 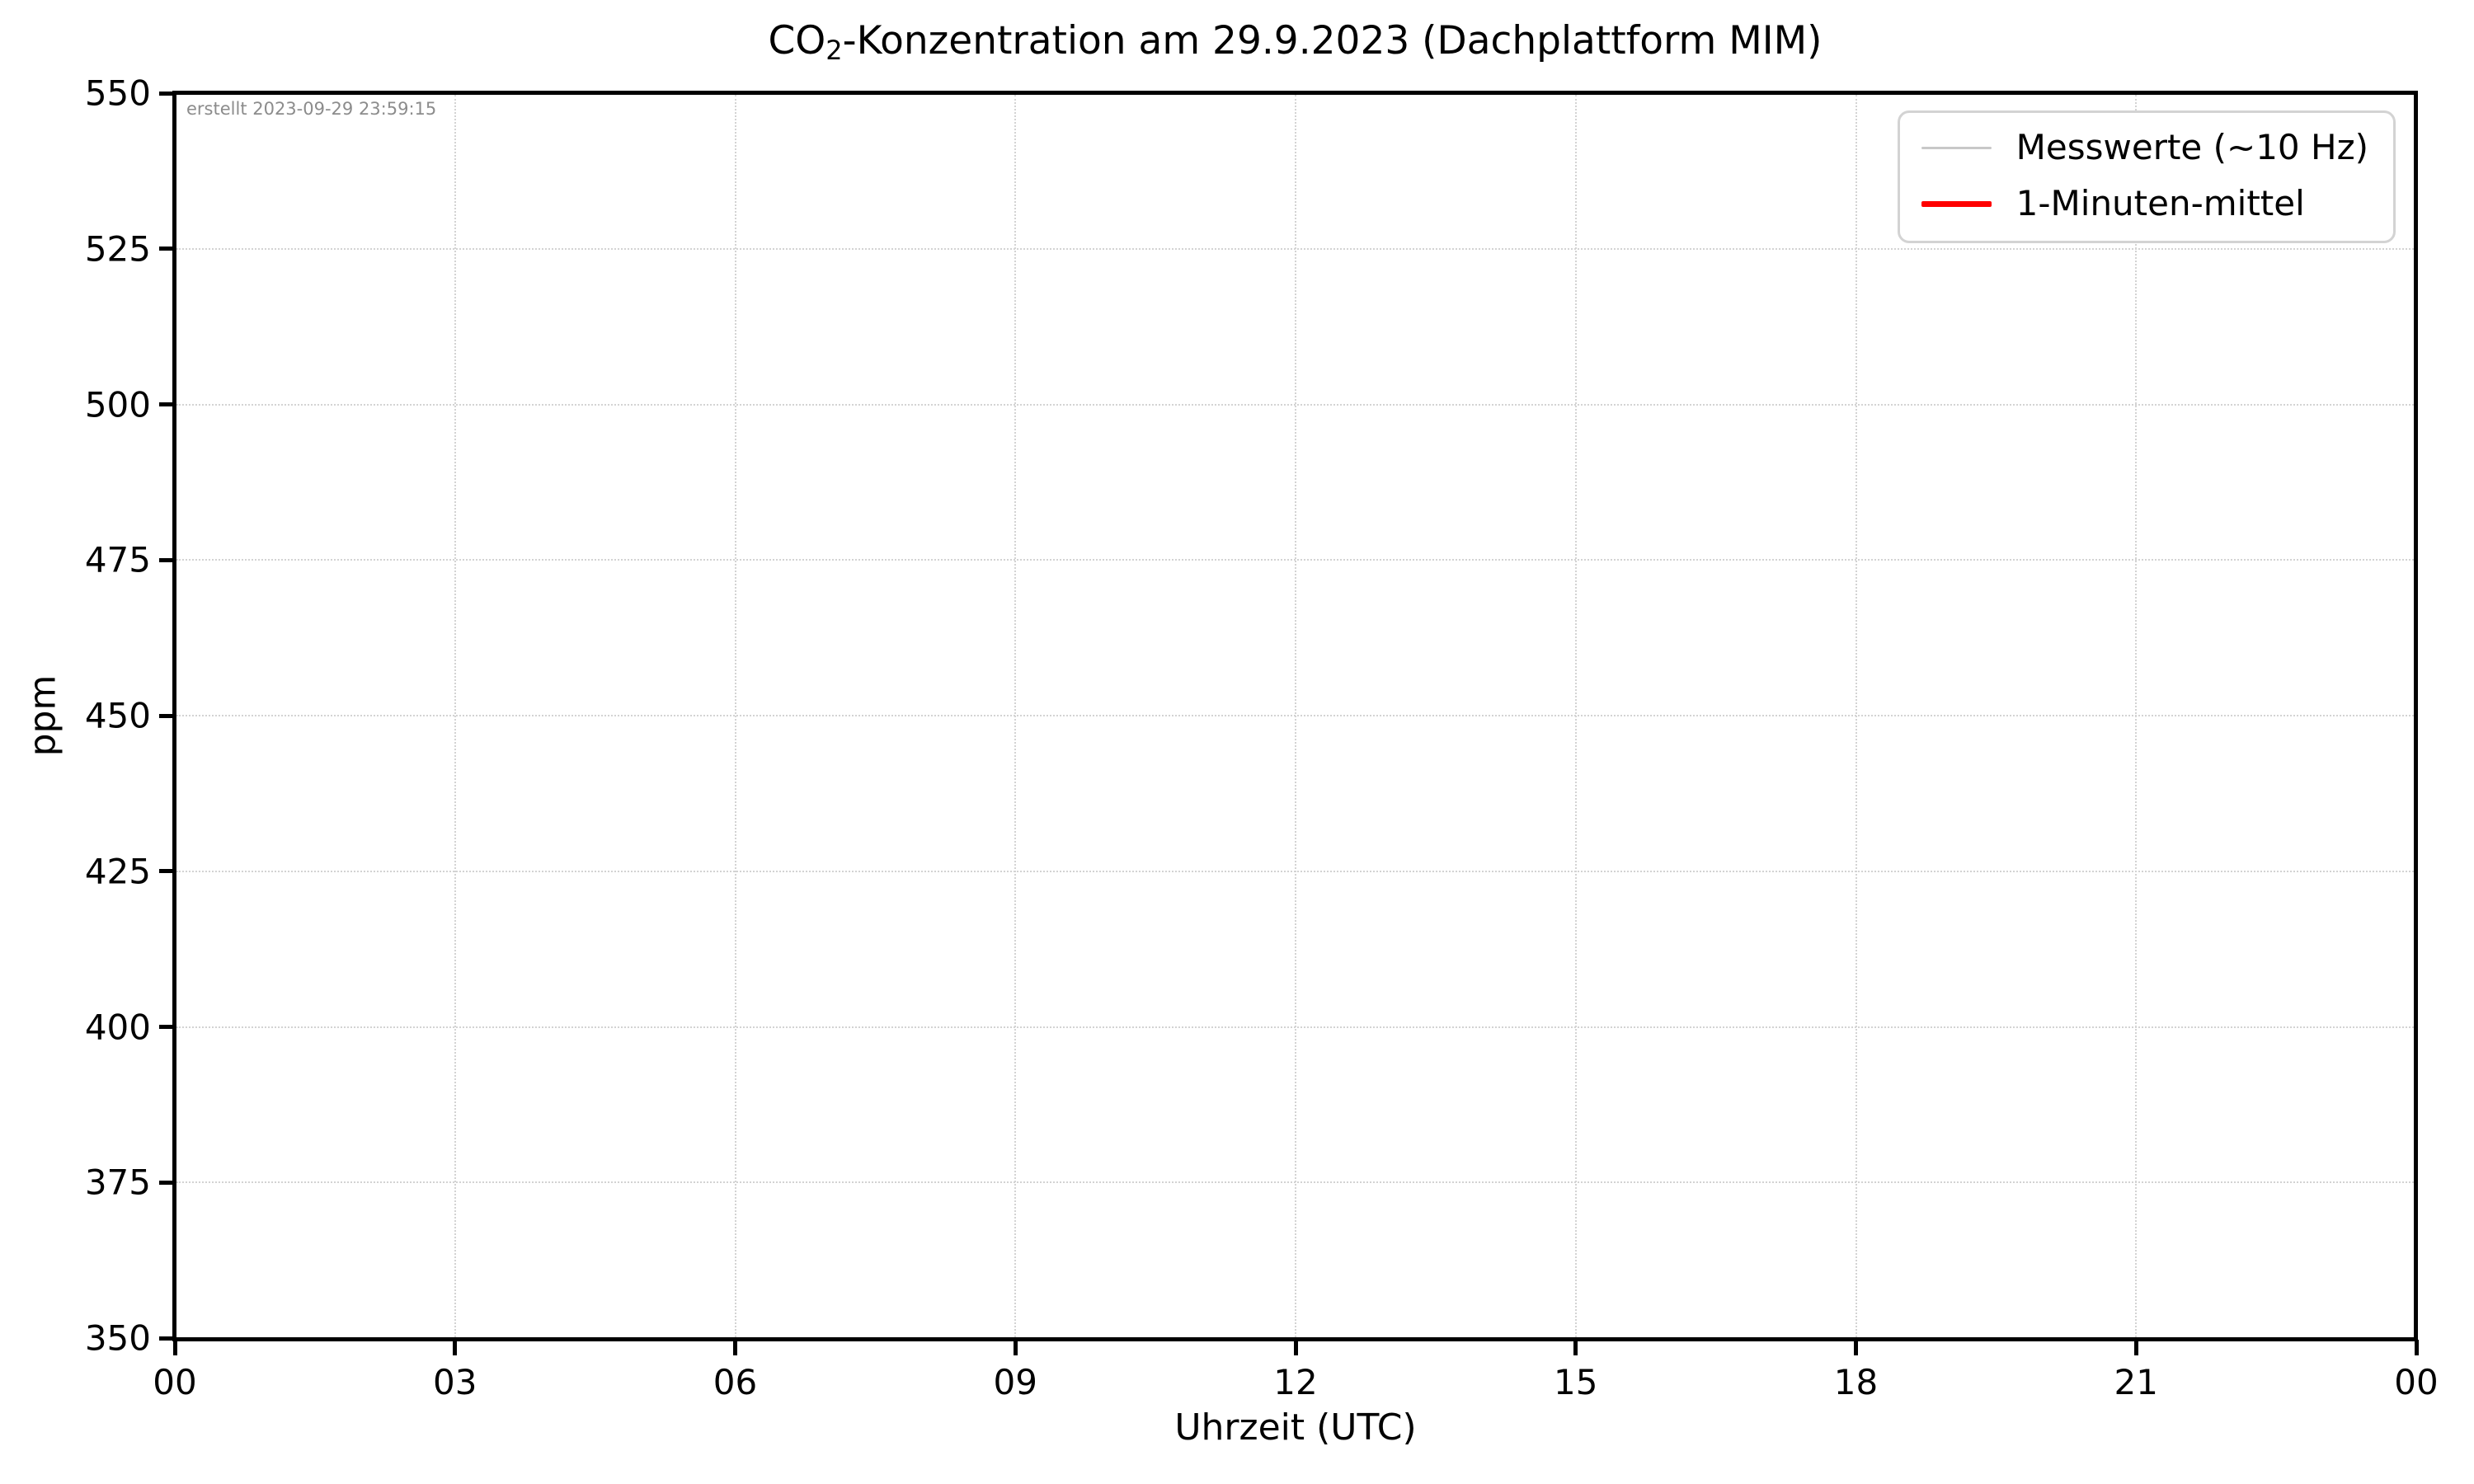 I want to click on legend-item-minuten-mittel: 1-Minuten-mittel, so click(x=2144, y=203).